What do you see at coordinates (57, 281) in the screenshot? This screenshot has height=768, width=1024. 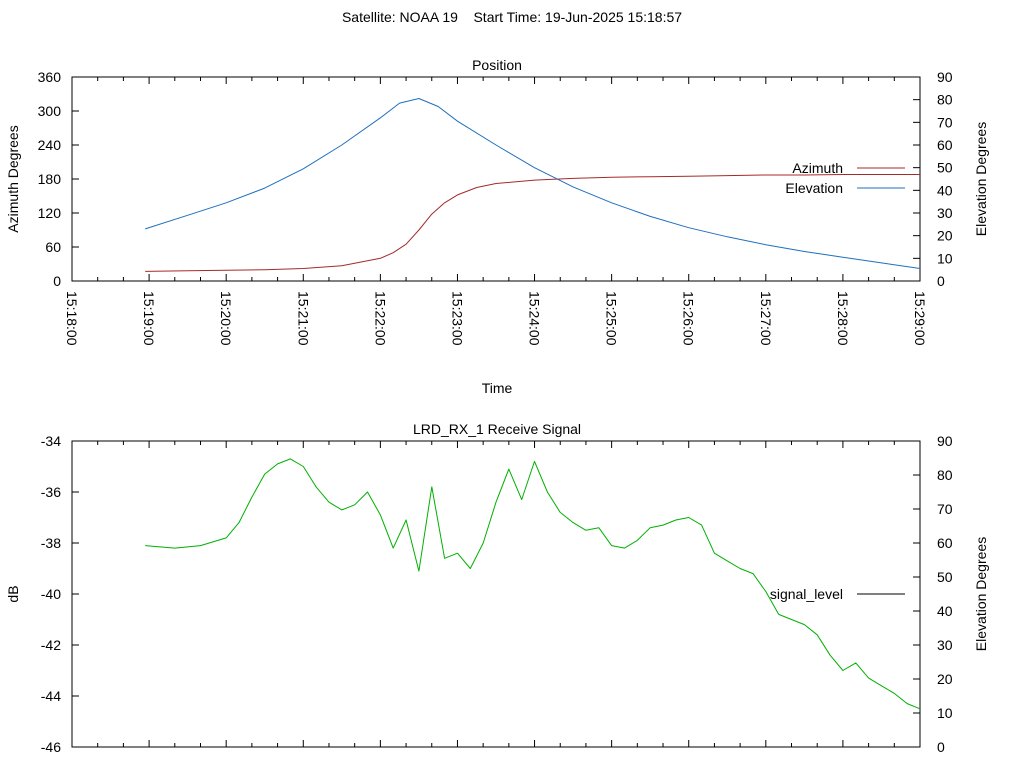 I see `y-tick-label: 0` at bounding box center [57, 281].